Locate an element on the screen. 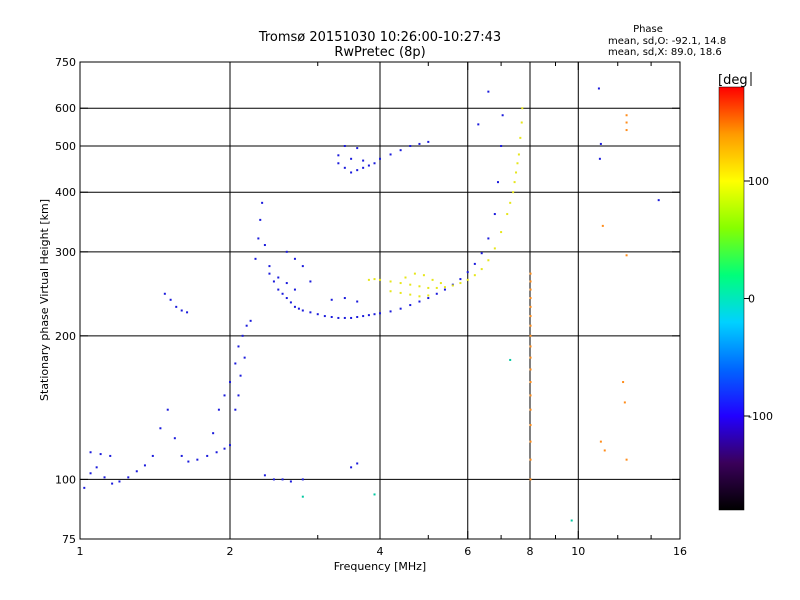  y-tick-label: 500 is located at coordinates (65, 146).